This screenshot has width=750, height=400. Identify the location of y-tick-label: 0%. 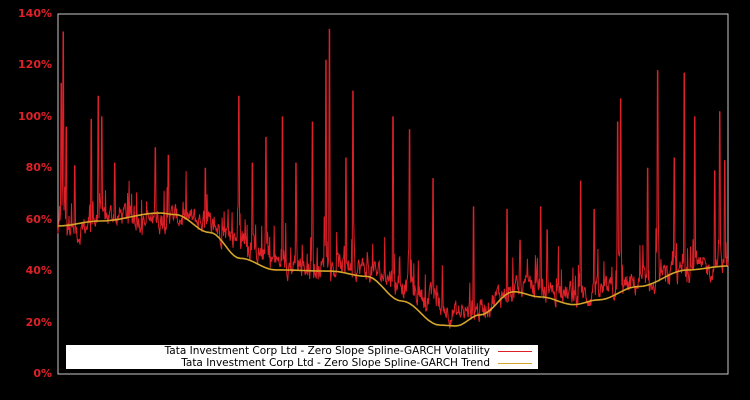
(42, 373).